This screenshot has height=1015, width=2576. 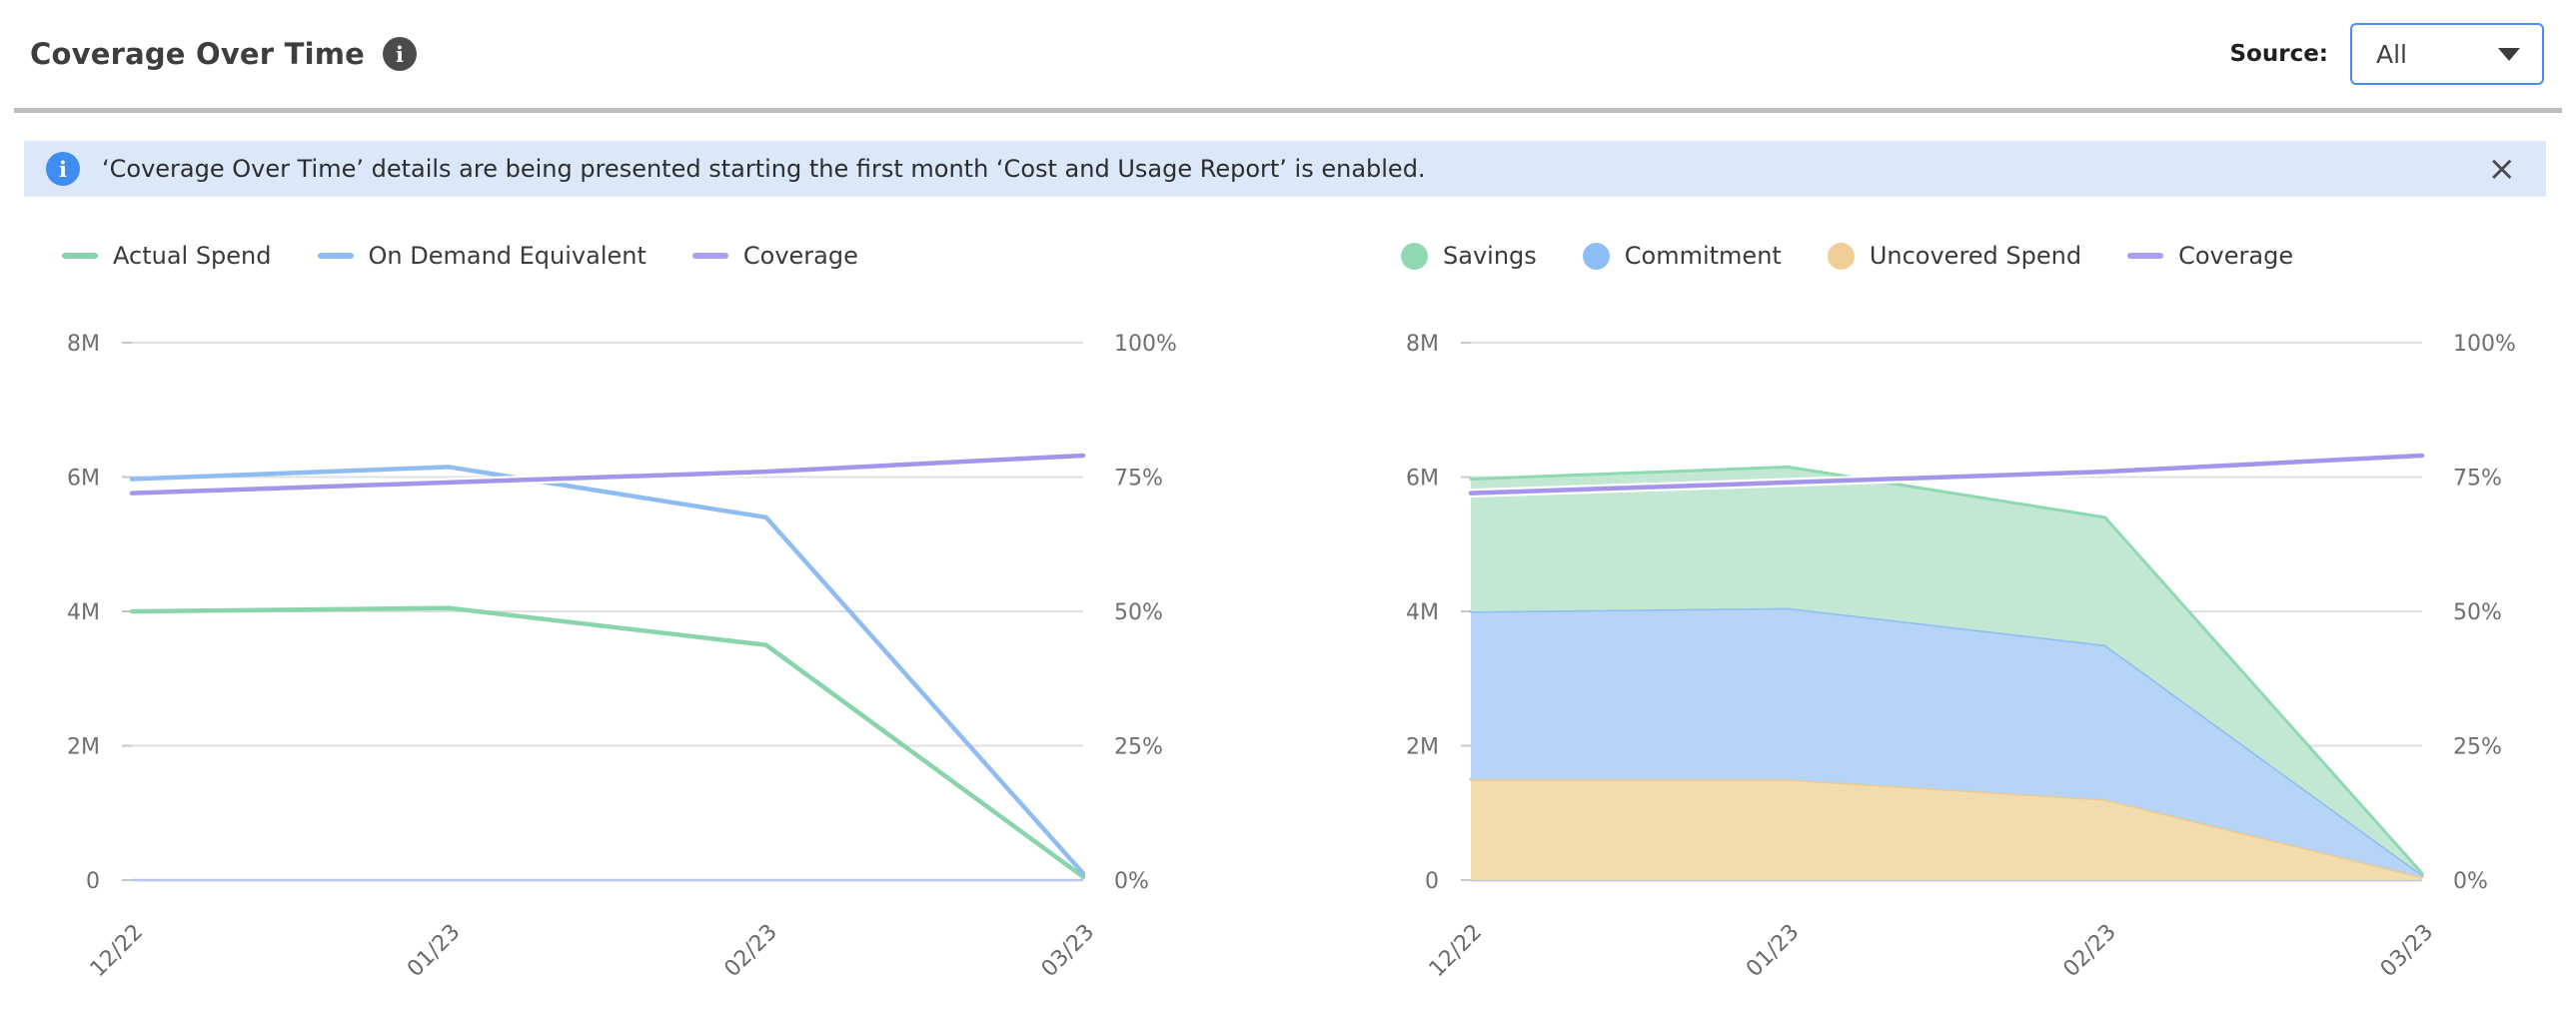 What do you see at coordinates (1841, 256) in the screenshot?
I see `uncovered-spend-swatch-icon` at bounding box center [1841, 256].